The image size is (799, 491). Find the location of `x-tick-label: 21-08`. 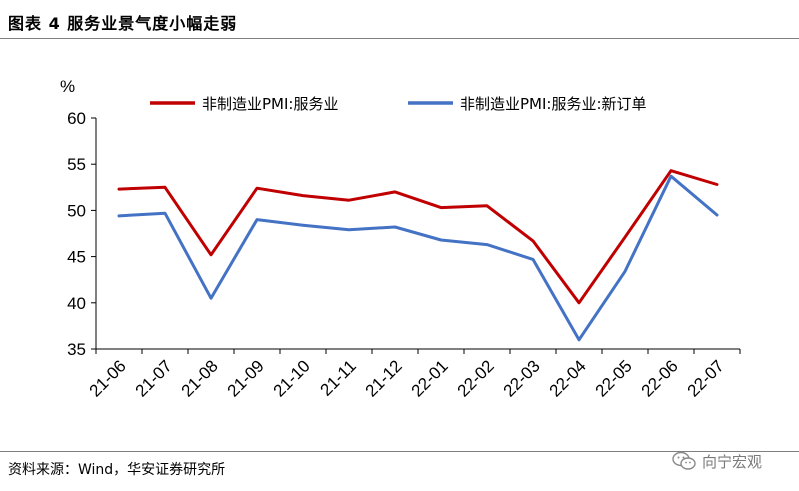

x-tick-label: 21-08 is located at coordinates (200, 378).